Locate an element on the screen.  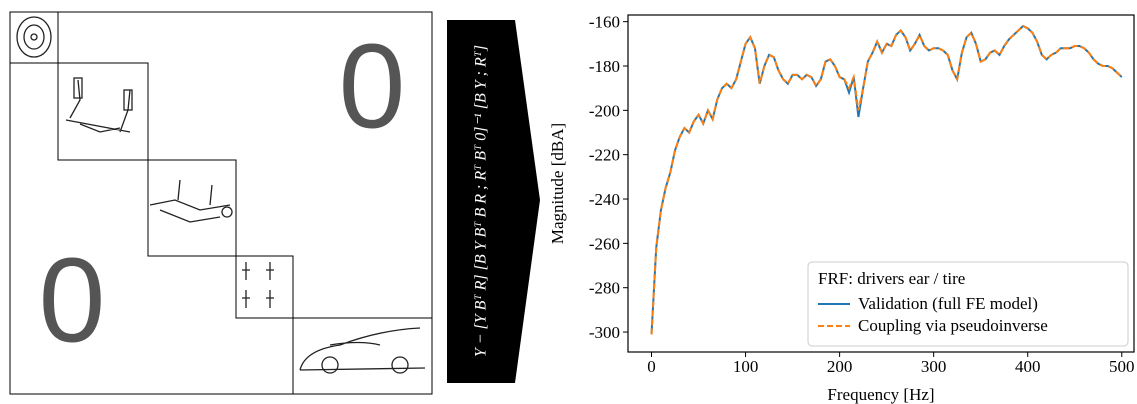
x-tick-label: 0 is located at coordinates (651, 366).